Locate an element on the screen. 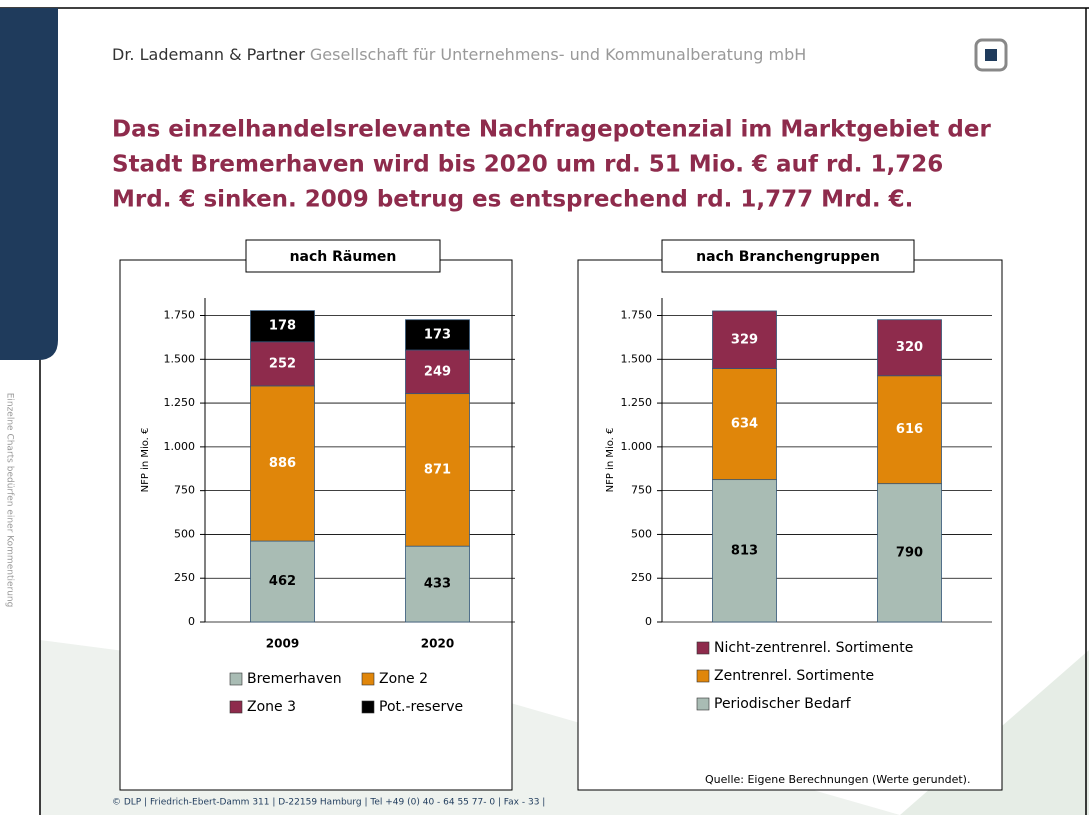 The image size is (1089, 819). side-bar is located at coordinates (29, 184).